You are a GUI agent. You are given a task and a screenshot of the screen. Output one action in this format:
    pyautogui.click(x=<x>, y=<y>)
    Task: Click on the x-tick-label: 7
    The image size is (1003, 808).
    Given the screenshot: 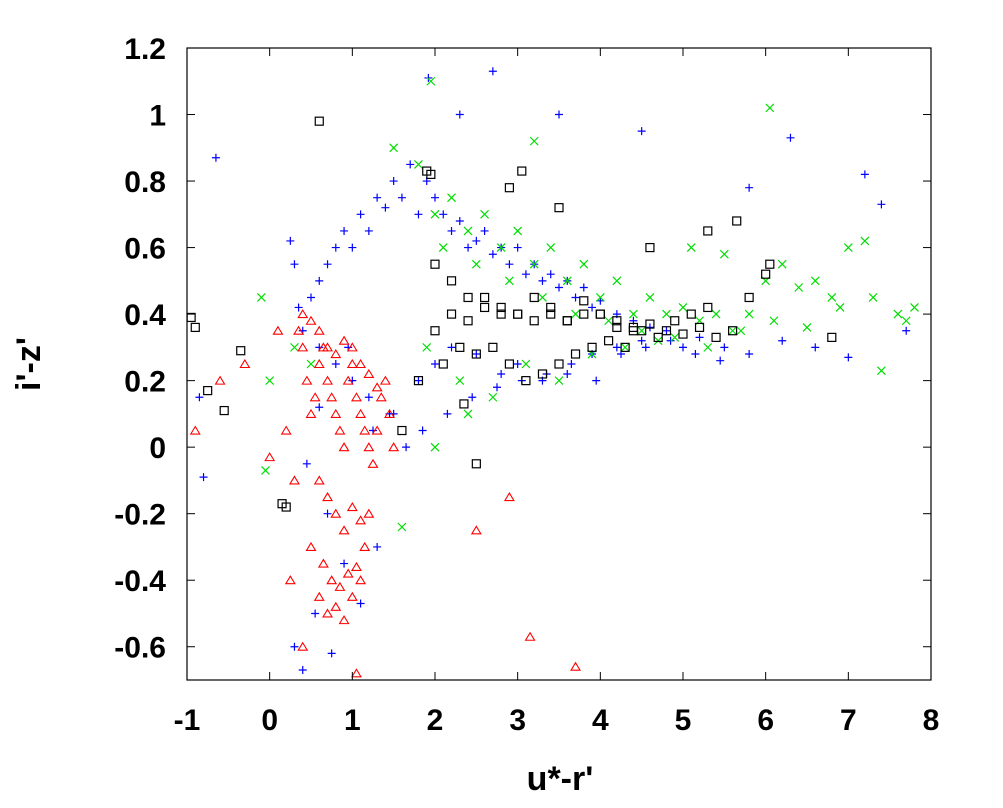 What is the action you would take?
    pyautogui.click(x=848, y=720)
    